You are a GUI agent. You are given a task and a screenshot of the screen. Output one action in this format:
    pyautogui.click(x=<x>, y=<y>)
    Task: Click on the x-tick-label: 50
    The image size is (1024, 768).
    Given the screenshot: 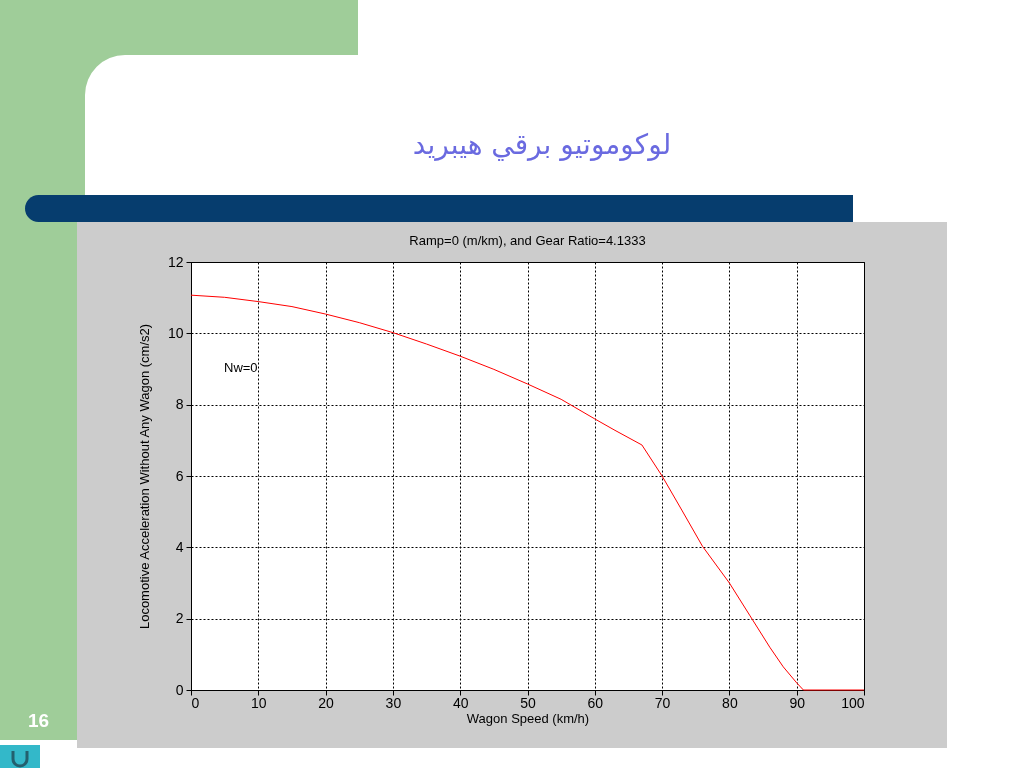 What is the action you would take?
    pyautogui.click(x=528, y=702)
    